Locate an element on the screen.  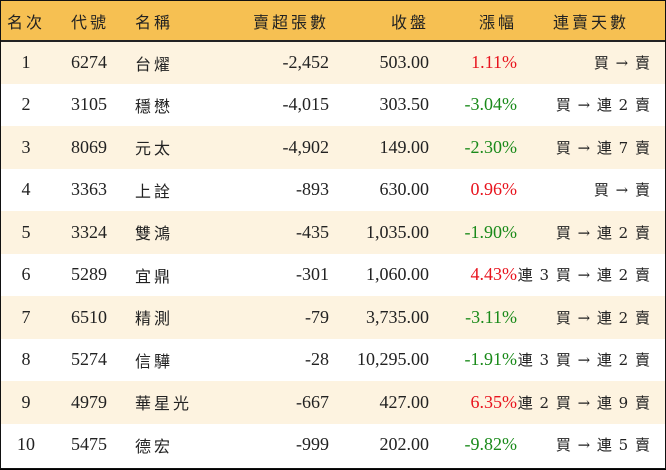
table-row: 9 4979 華星光 -667 427.00 6.35% 連 2 買 → 連 9 賣 is located at coordinates (333, 402).